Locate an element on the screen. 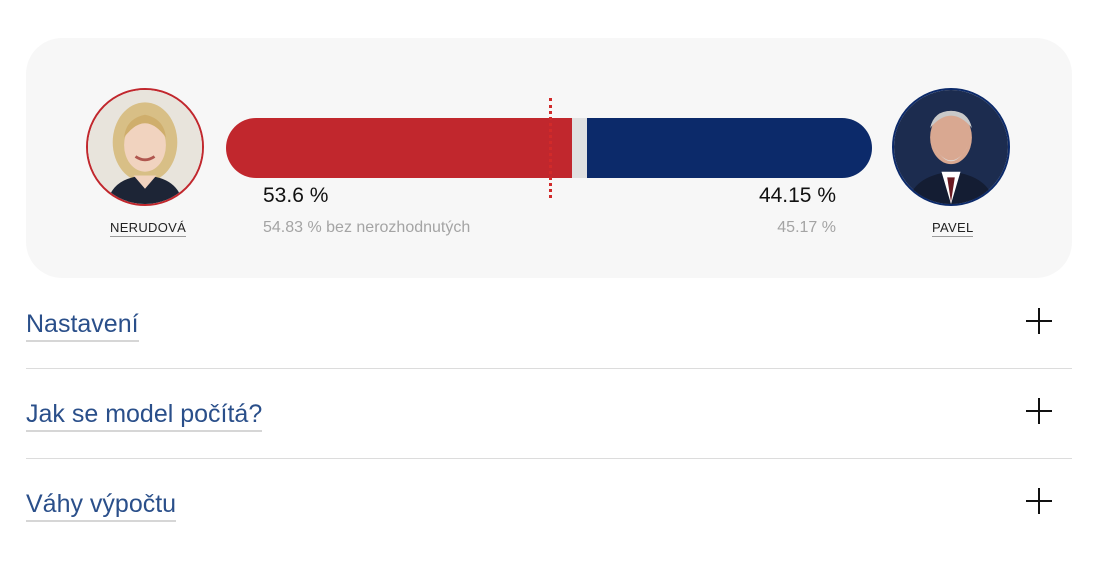 The width and height of the screenshot is (1112, 574). accordion-weights-label: Váhy výpočtu is located at coordinates (101, 506).